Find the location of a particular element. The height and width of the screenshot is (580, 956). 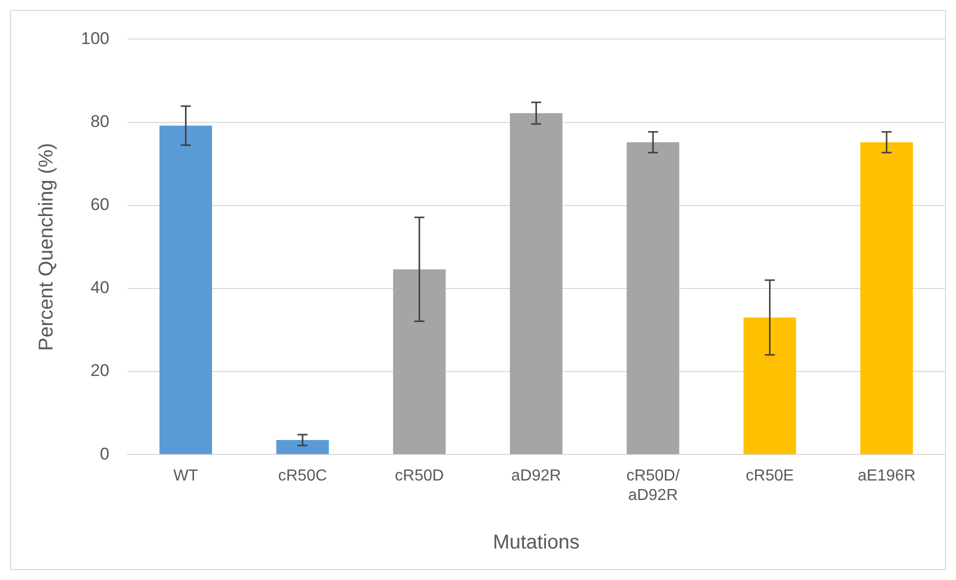

y-tick-label: 80 is located at coordinates (100, 121).